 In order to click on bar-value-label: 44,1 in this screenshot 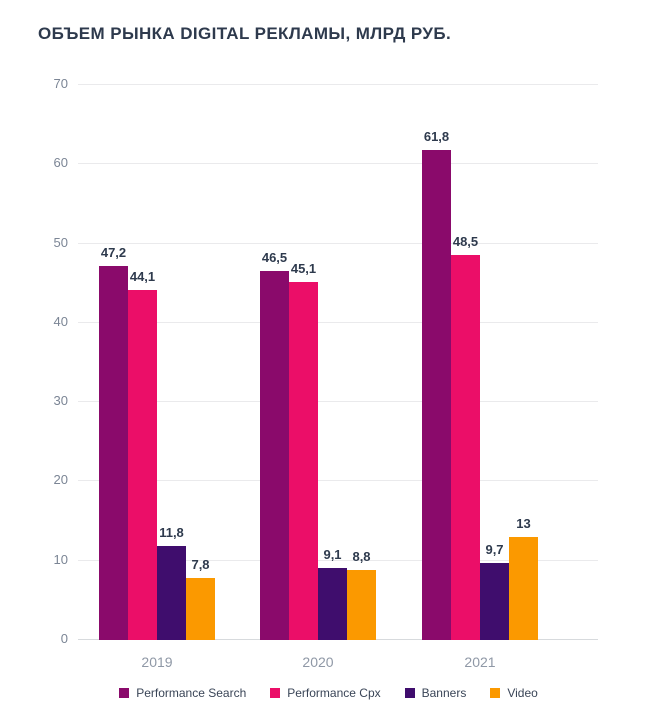, I will do `click(142, 277)`.